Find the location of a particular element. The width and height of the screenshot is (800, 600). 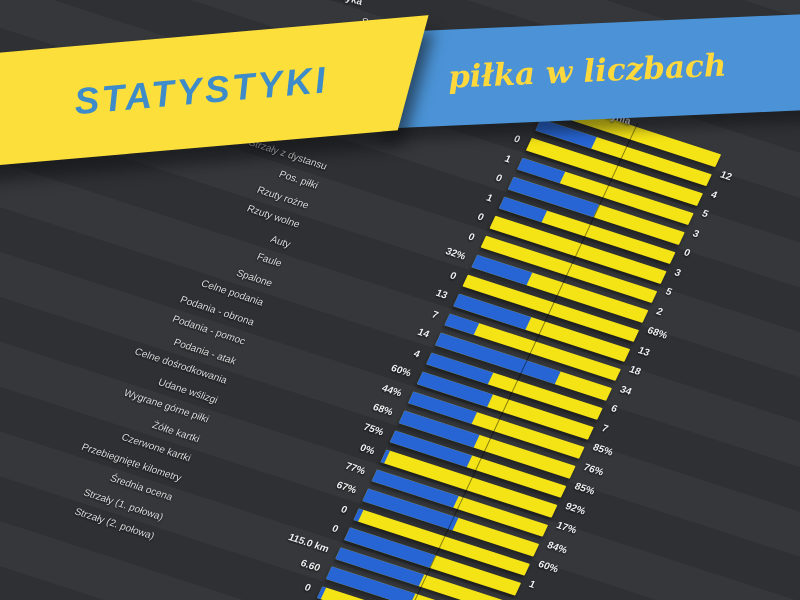

title-banner-right-text: piłka w liczbach is located at coordinates (587, 71).